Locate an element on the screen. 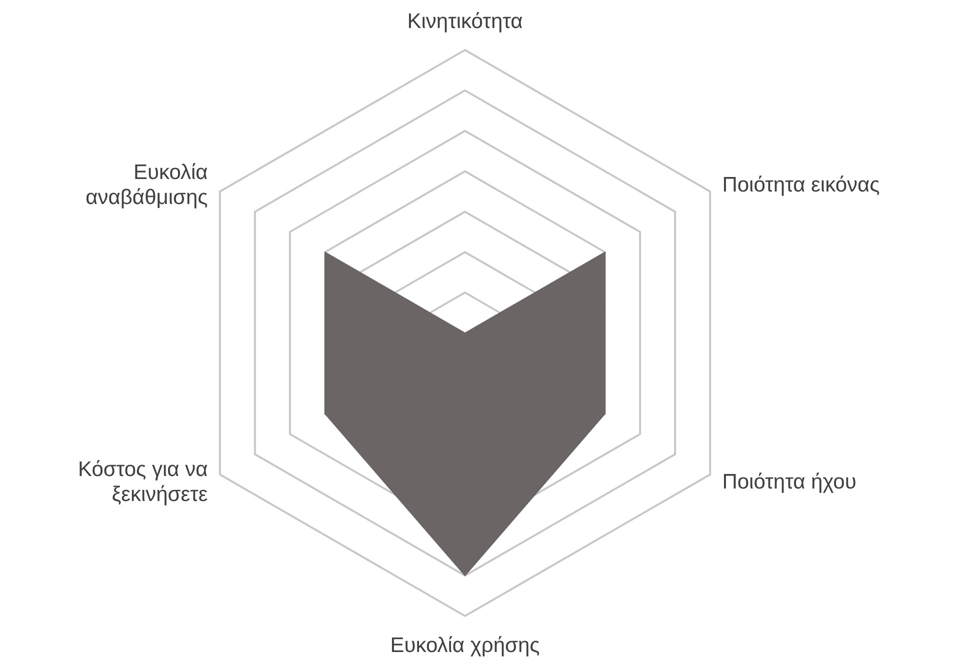 Image resolution: width=963 pixels, height=663 pixels. spoke-label: Ευκολία χρήσης is located at coordinates (465, 645).